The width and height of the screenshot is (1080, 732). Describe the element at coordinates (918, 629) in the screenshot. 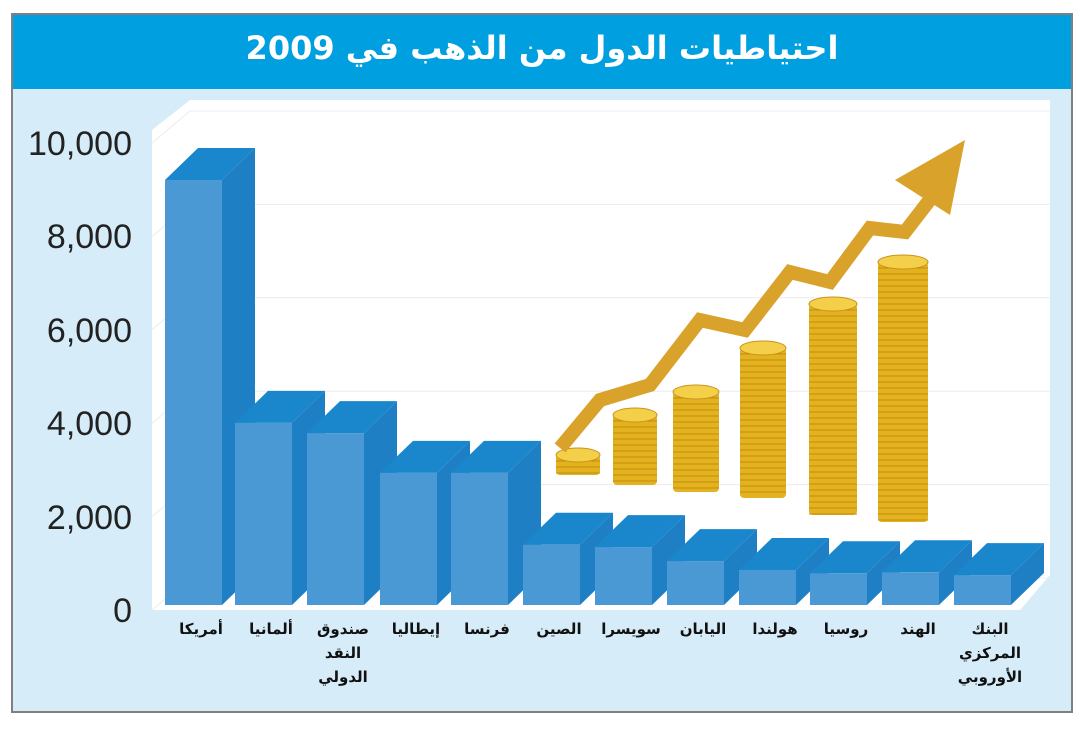

I see `x-tick-label: الهند` at that location.